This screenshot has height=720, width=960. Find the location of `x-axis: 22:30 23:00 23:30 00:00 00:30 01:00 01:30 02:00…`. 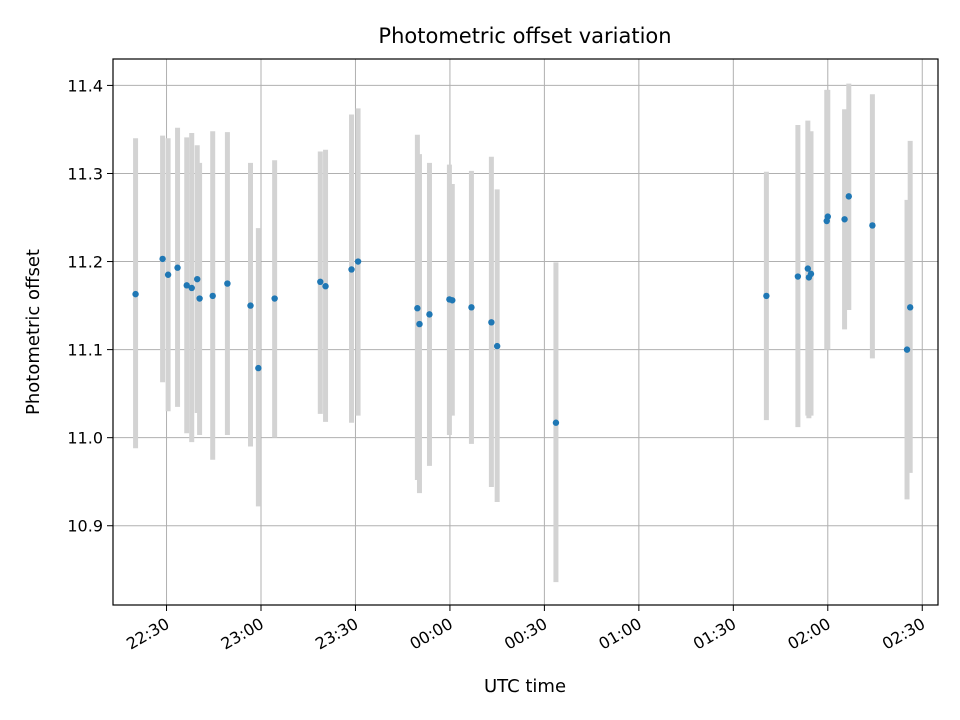

x-axis: 22:30 23:00 23:30 00:00 00:30 01:00 01:30 02:00… is located at coordinates (525, 629).